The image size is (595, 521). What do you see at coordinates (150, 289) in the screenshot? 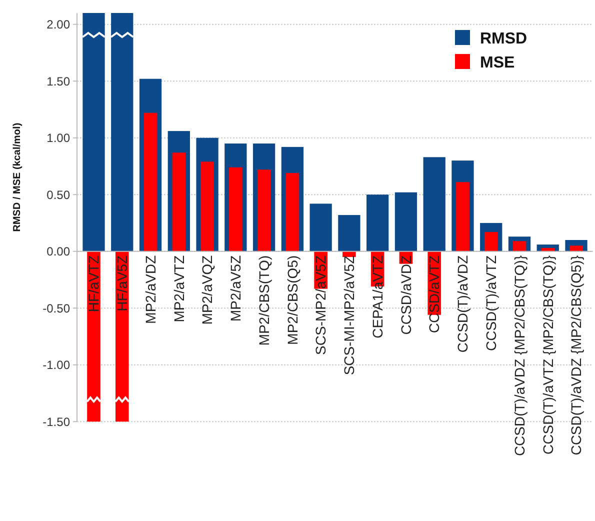
I see `x-tick-label: MP2/aVDZ` at bounding box center [150, 289].